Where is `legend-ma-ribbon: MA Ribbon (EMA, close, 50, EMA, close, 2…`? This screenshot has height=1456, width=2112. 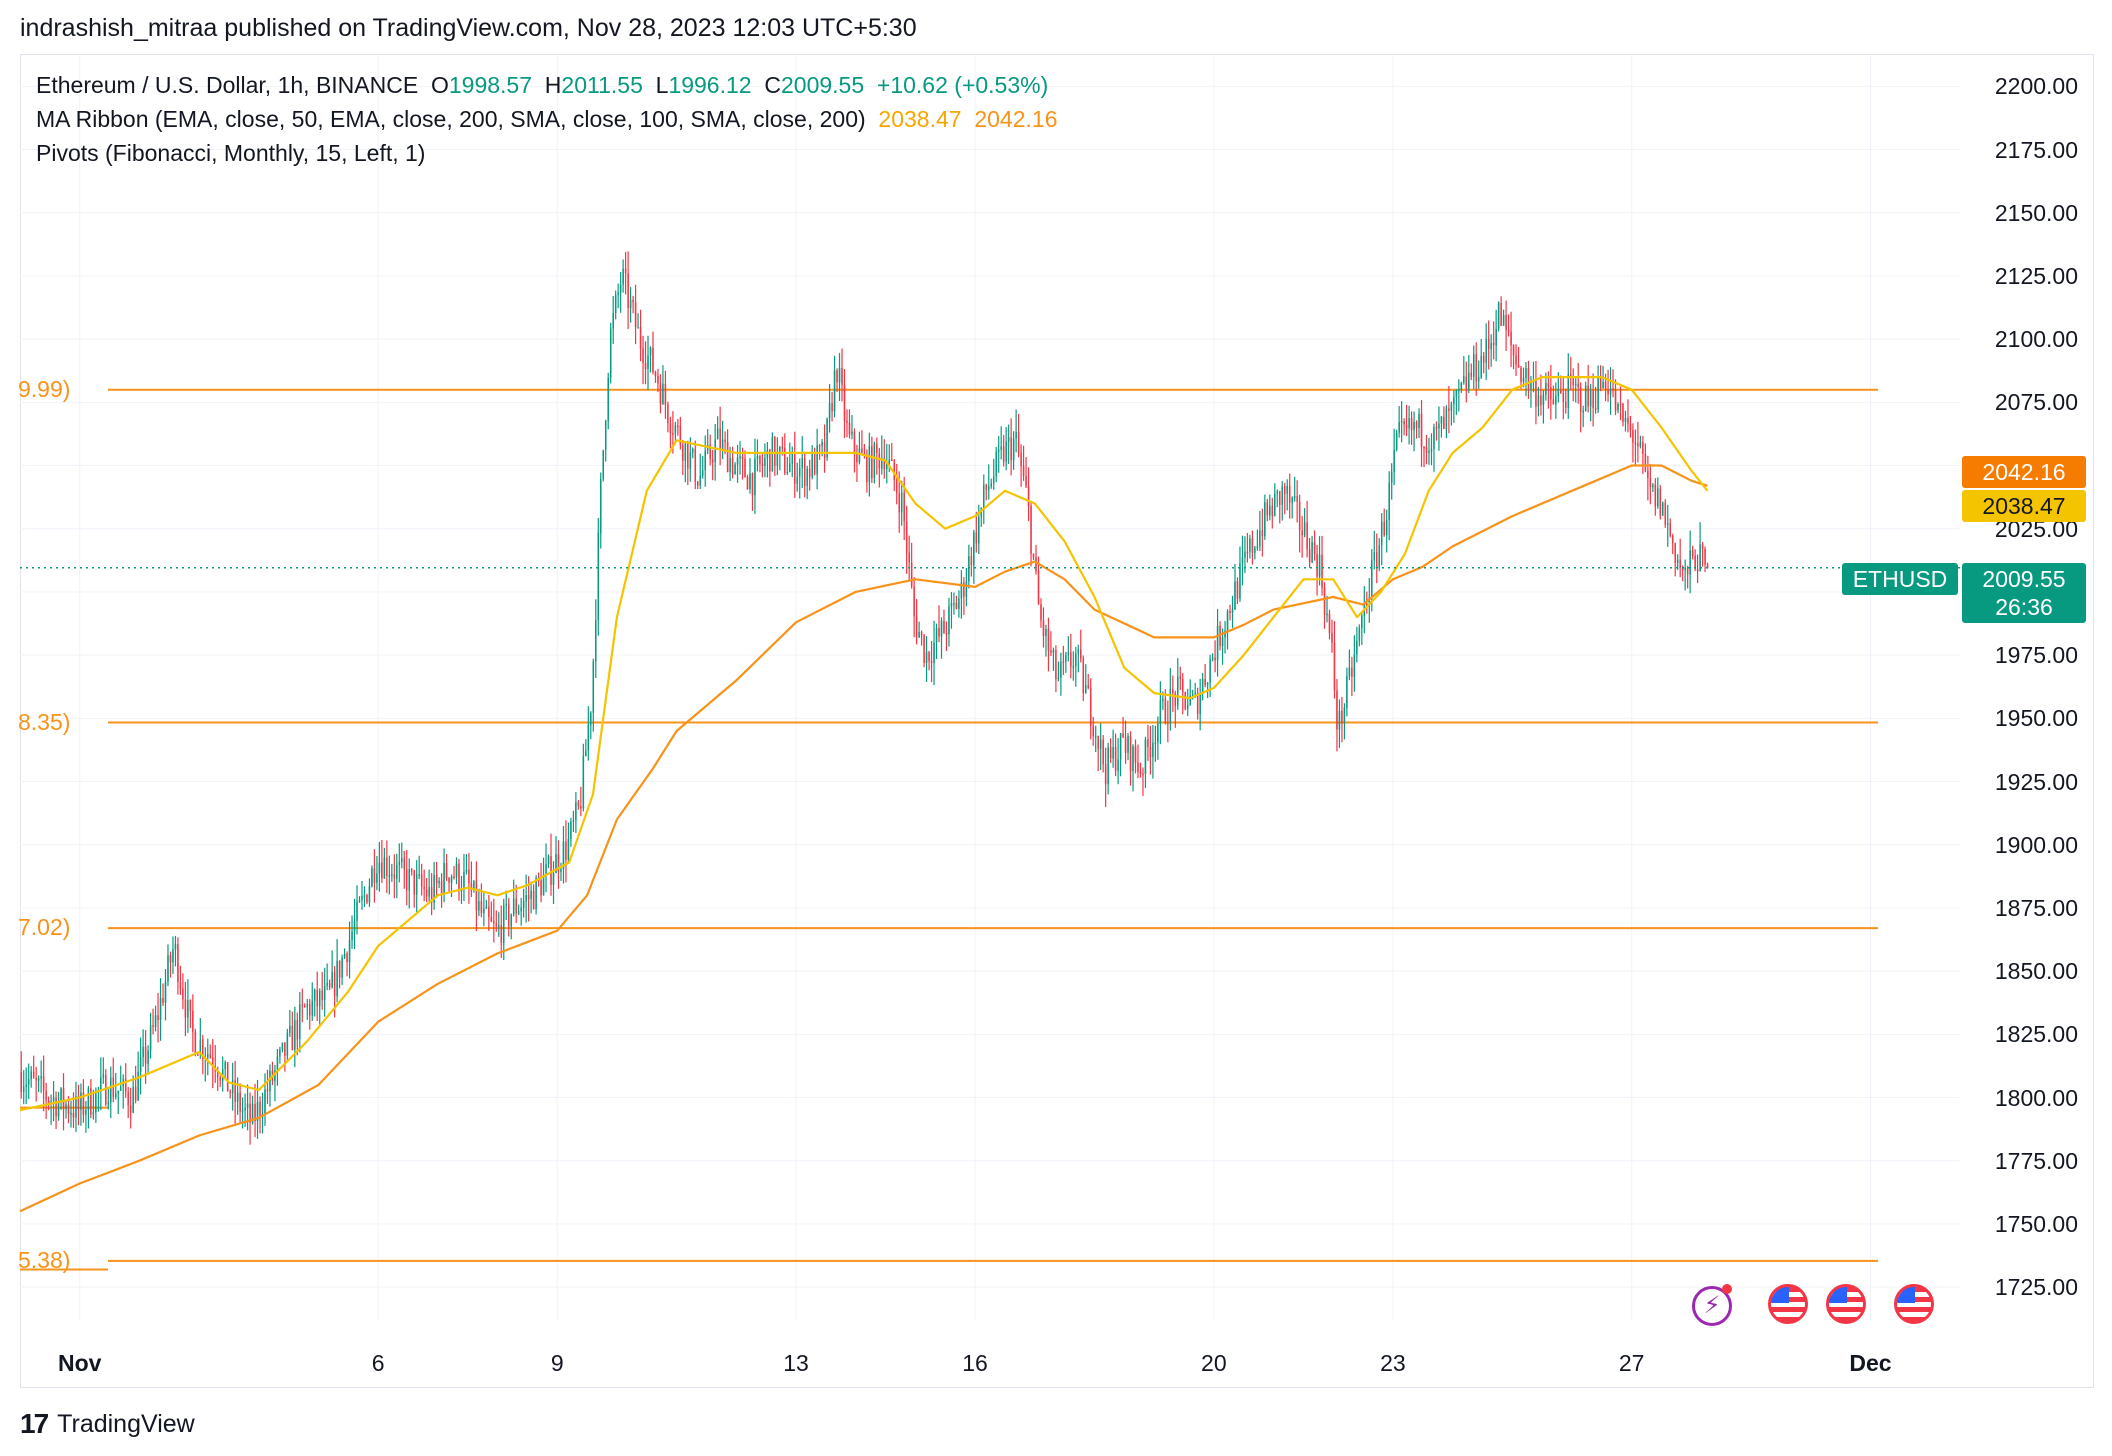 legend-ma-ribbon: MA Ribbon (EMA, close, 50, EMA, close, 2… is located at coordinates (546, 119).